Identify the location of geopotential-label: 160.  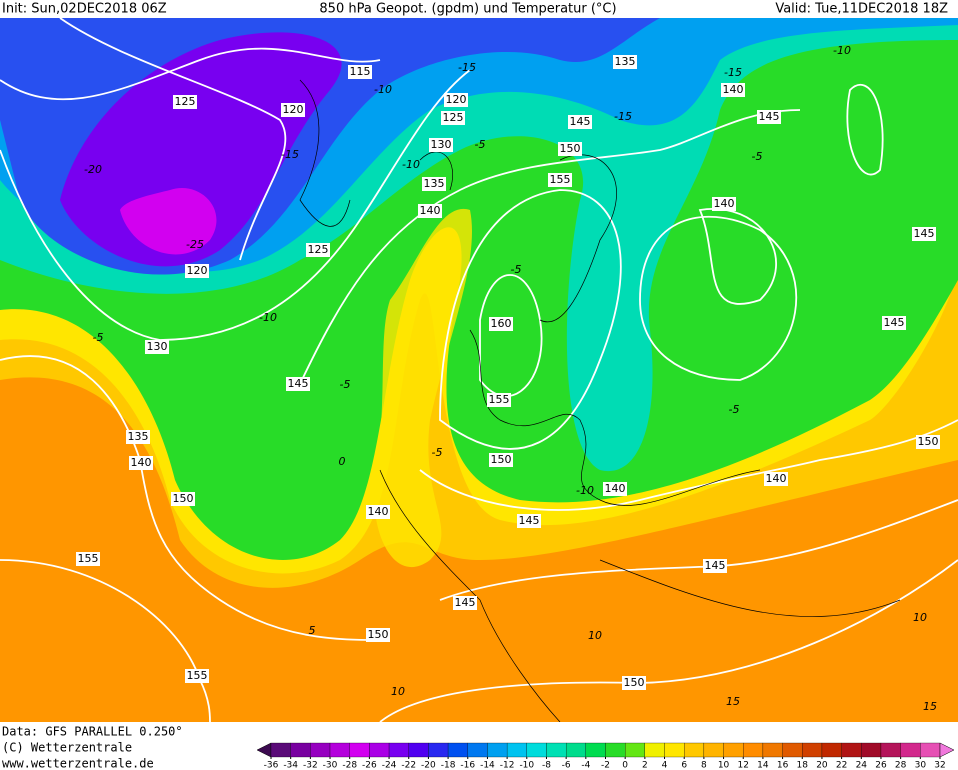
(501, 323).